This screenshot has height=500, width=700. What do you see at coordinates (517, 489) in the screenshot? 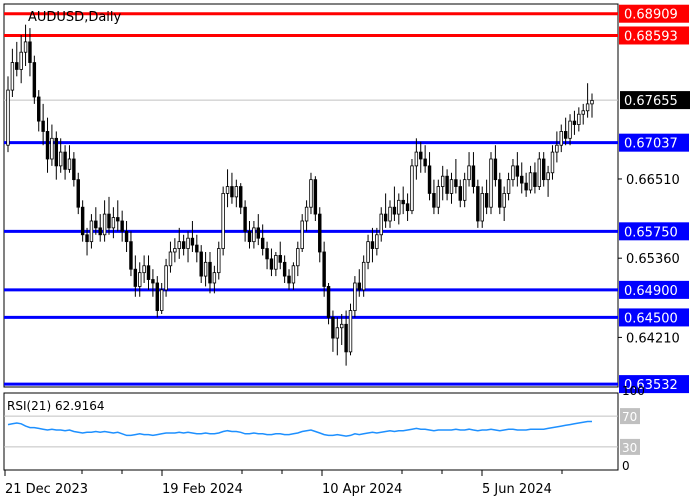
I see `time-tick-label: 5 Jun 2024` at bounding box center [517, 489].